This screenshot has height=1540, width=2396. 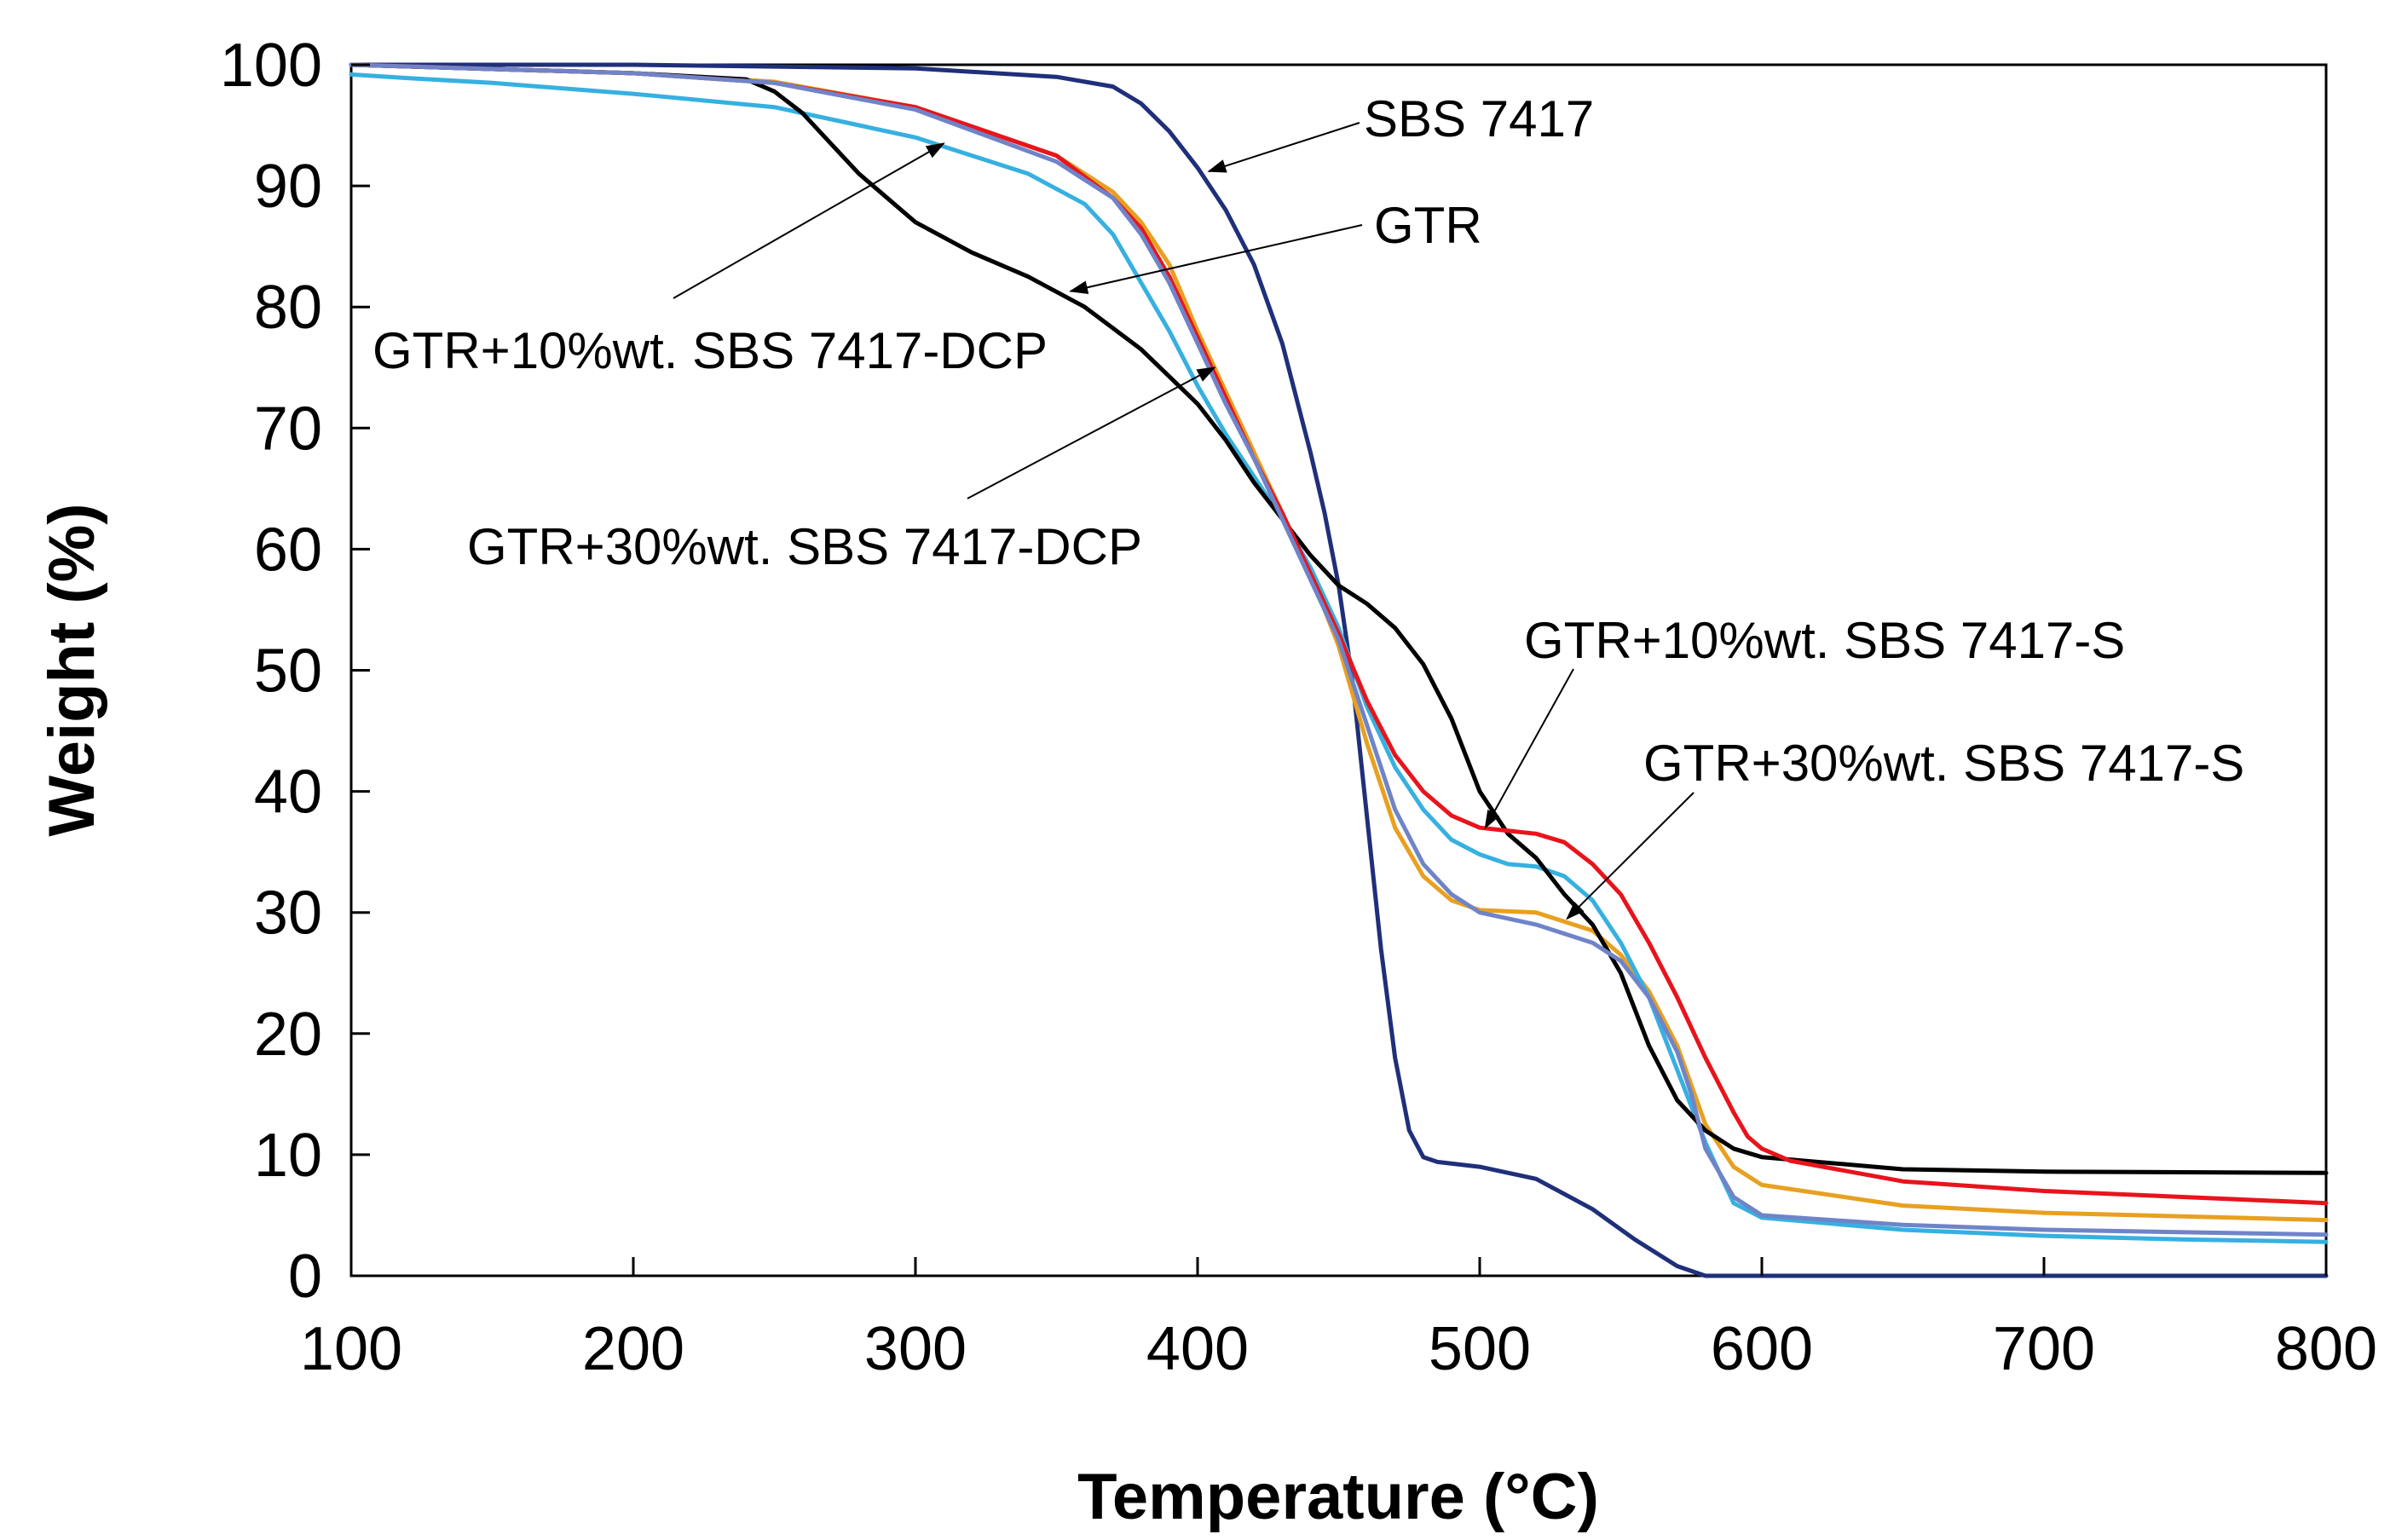 What do you see at coordinates (288, 429) in the screenshot?
I see `y-tick-label: 70` at bounding box center [288, 429].